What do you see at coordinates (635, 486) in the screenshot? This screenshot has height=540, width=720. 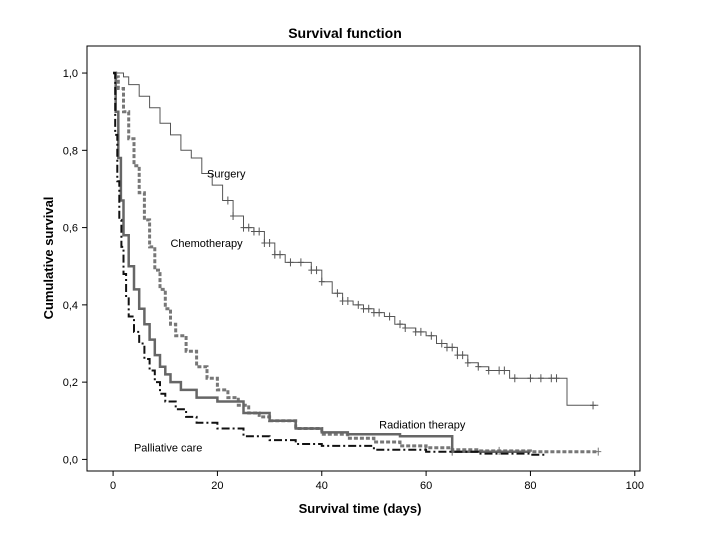 I see `x-tick-label: 100` at bounding box center [635, 486].